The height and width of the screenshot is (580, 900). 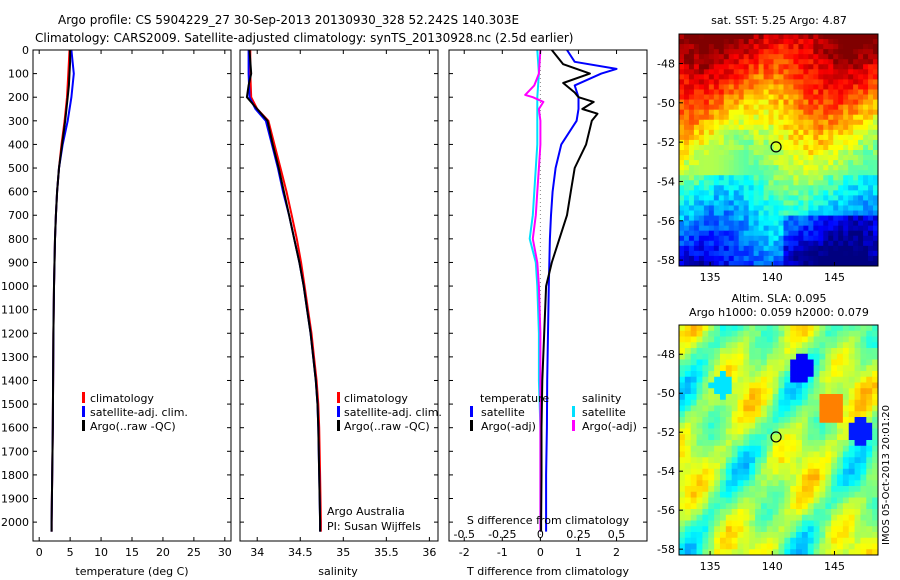 What do you see at coordinates (471, 411) in the screenshot?
I see `legend-swatch-t-satellite` at bounding box center [471, 411].